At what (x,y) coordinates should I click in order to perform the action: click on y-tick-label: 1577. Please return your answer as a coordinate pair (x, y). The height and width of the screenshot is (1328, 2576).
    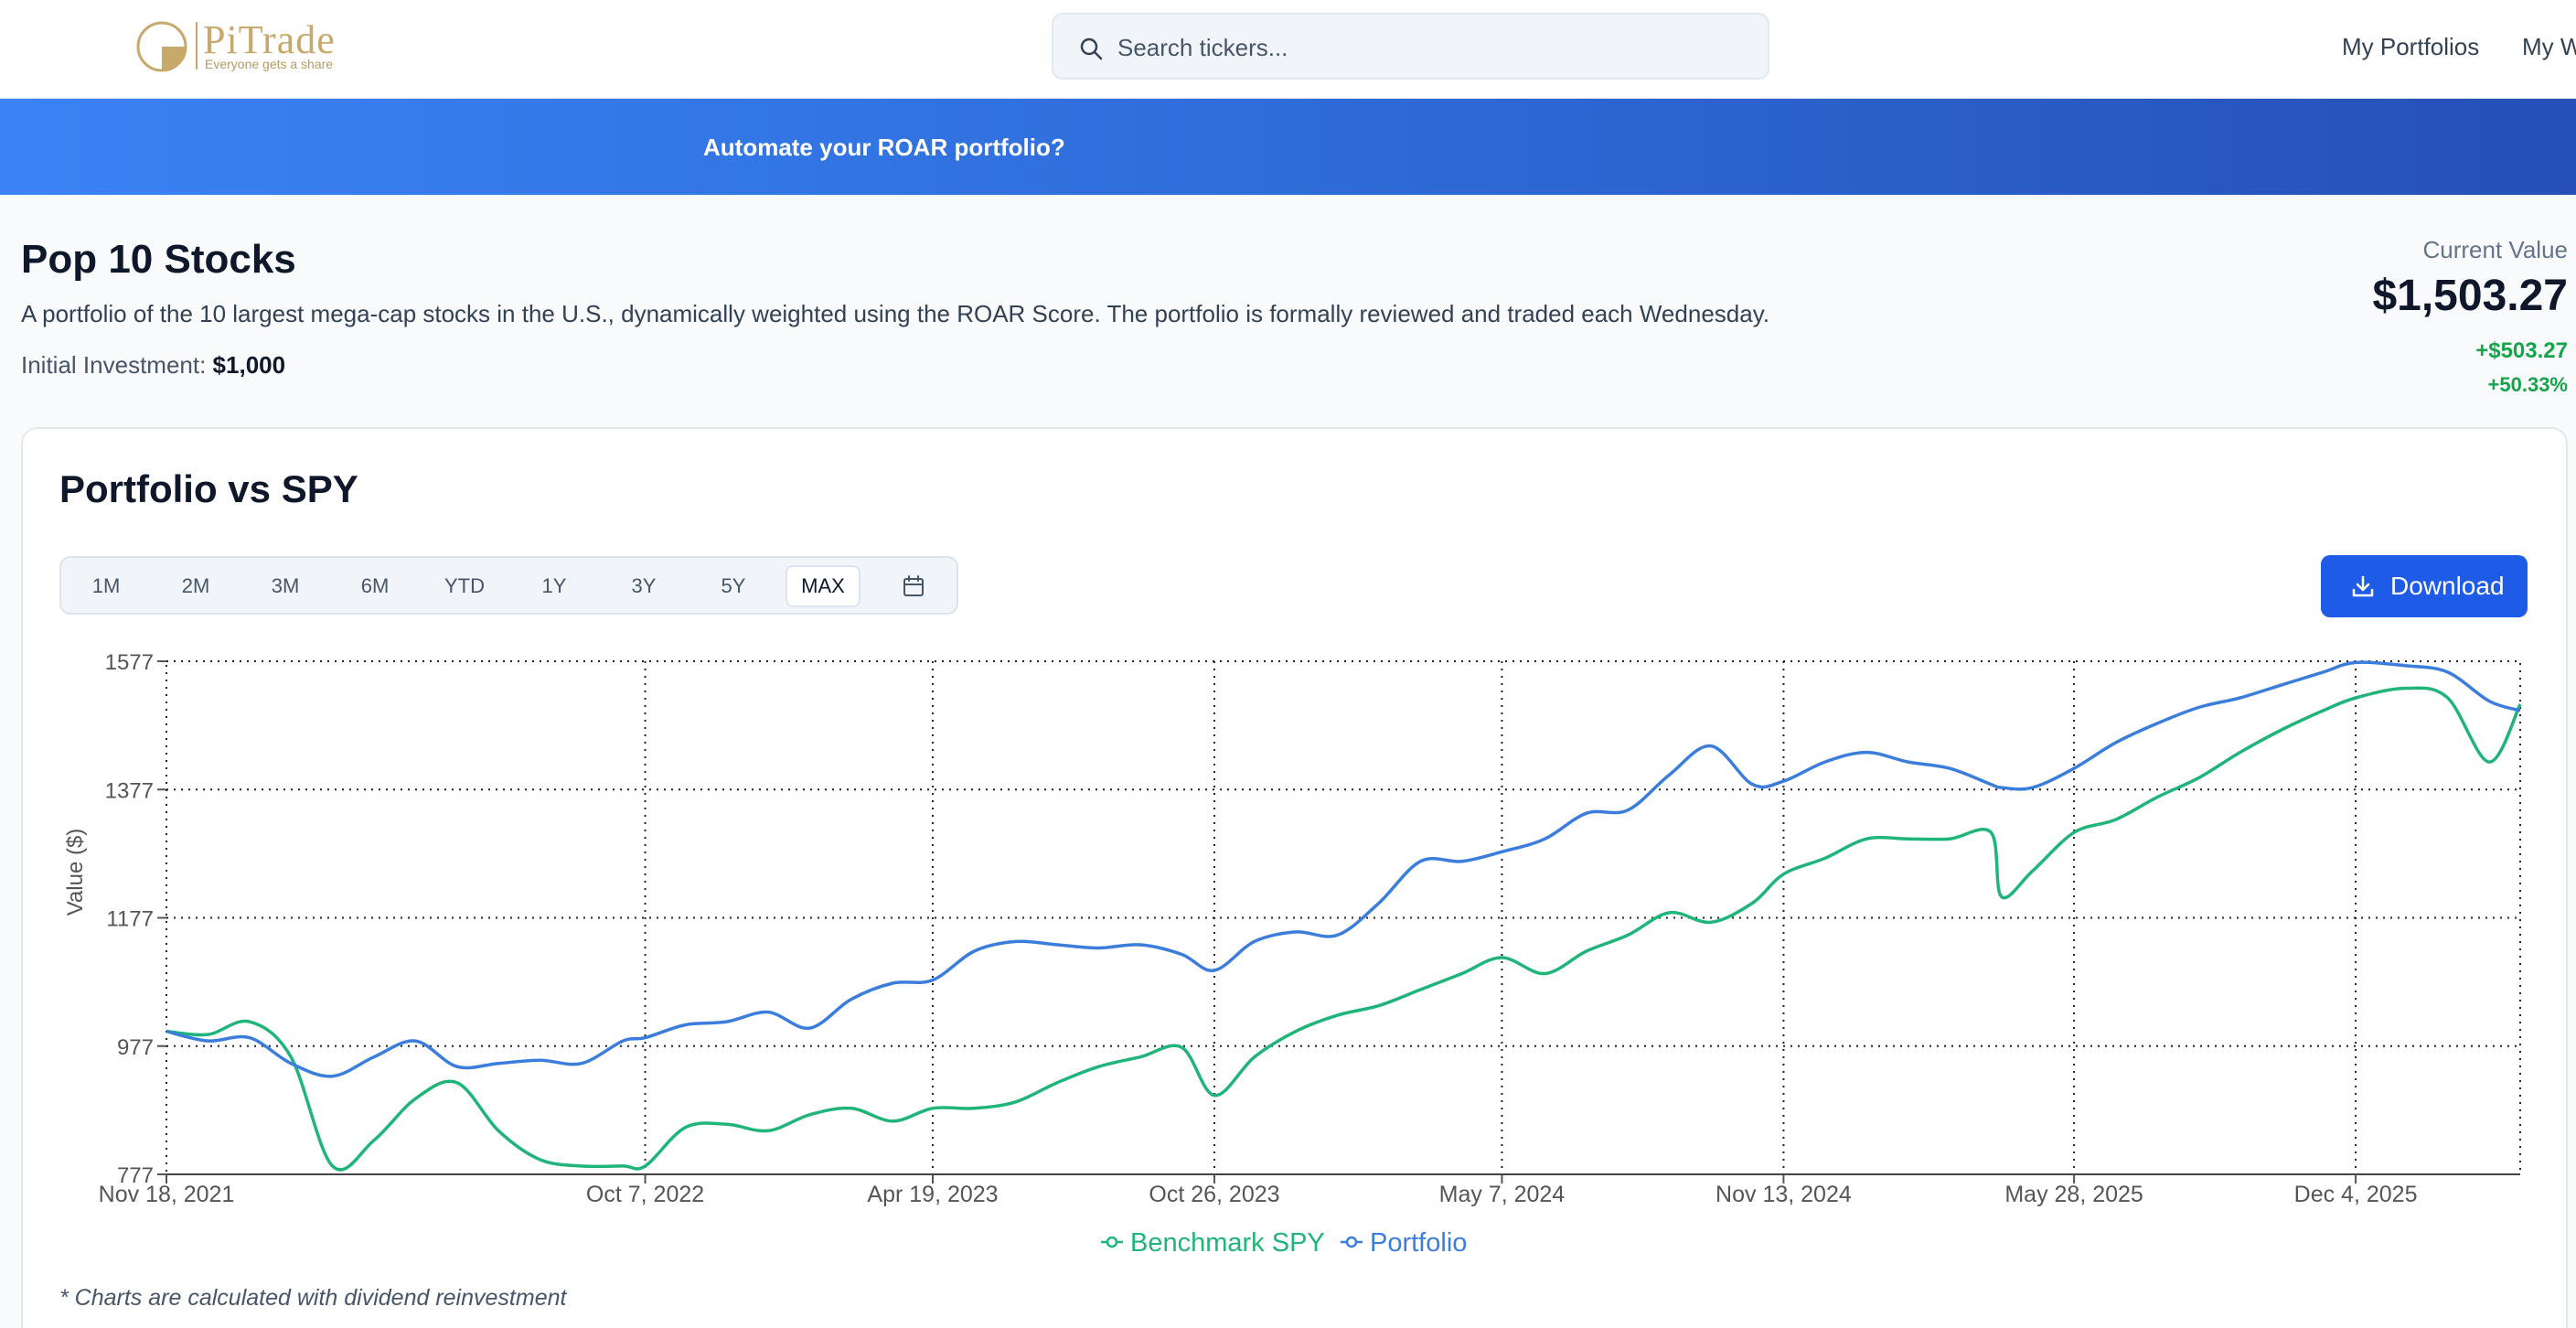
    Looking at the image, I should click on (129, 662).